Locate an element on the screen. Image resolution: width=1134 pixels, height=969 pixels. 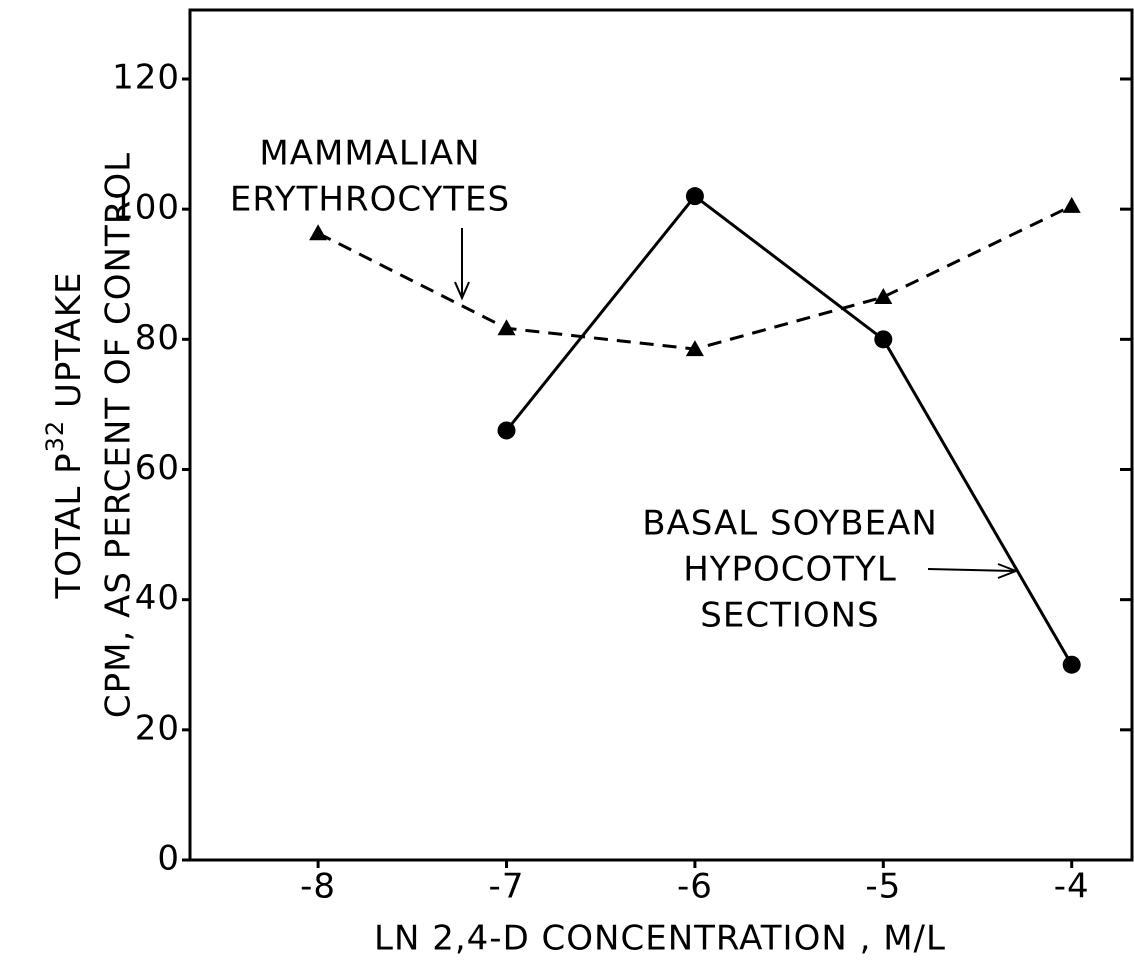
x-axis-label: LN 2,4-D CONCENTRATION , M/L is located at coordinates (660, 939).